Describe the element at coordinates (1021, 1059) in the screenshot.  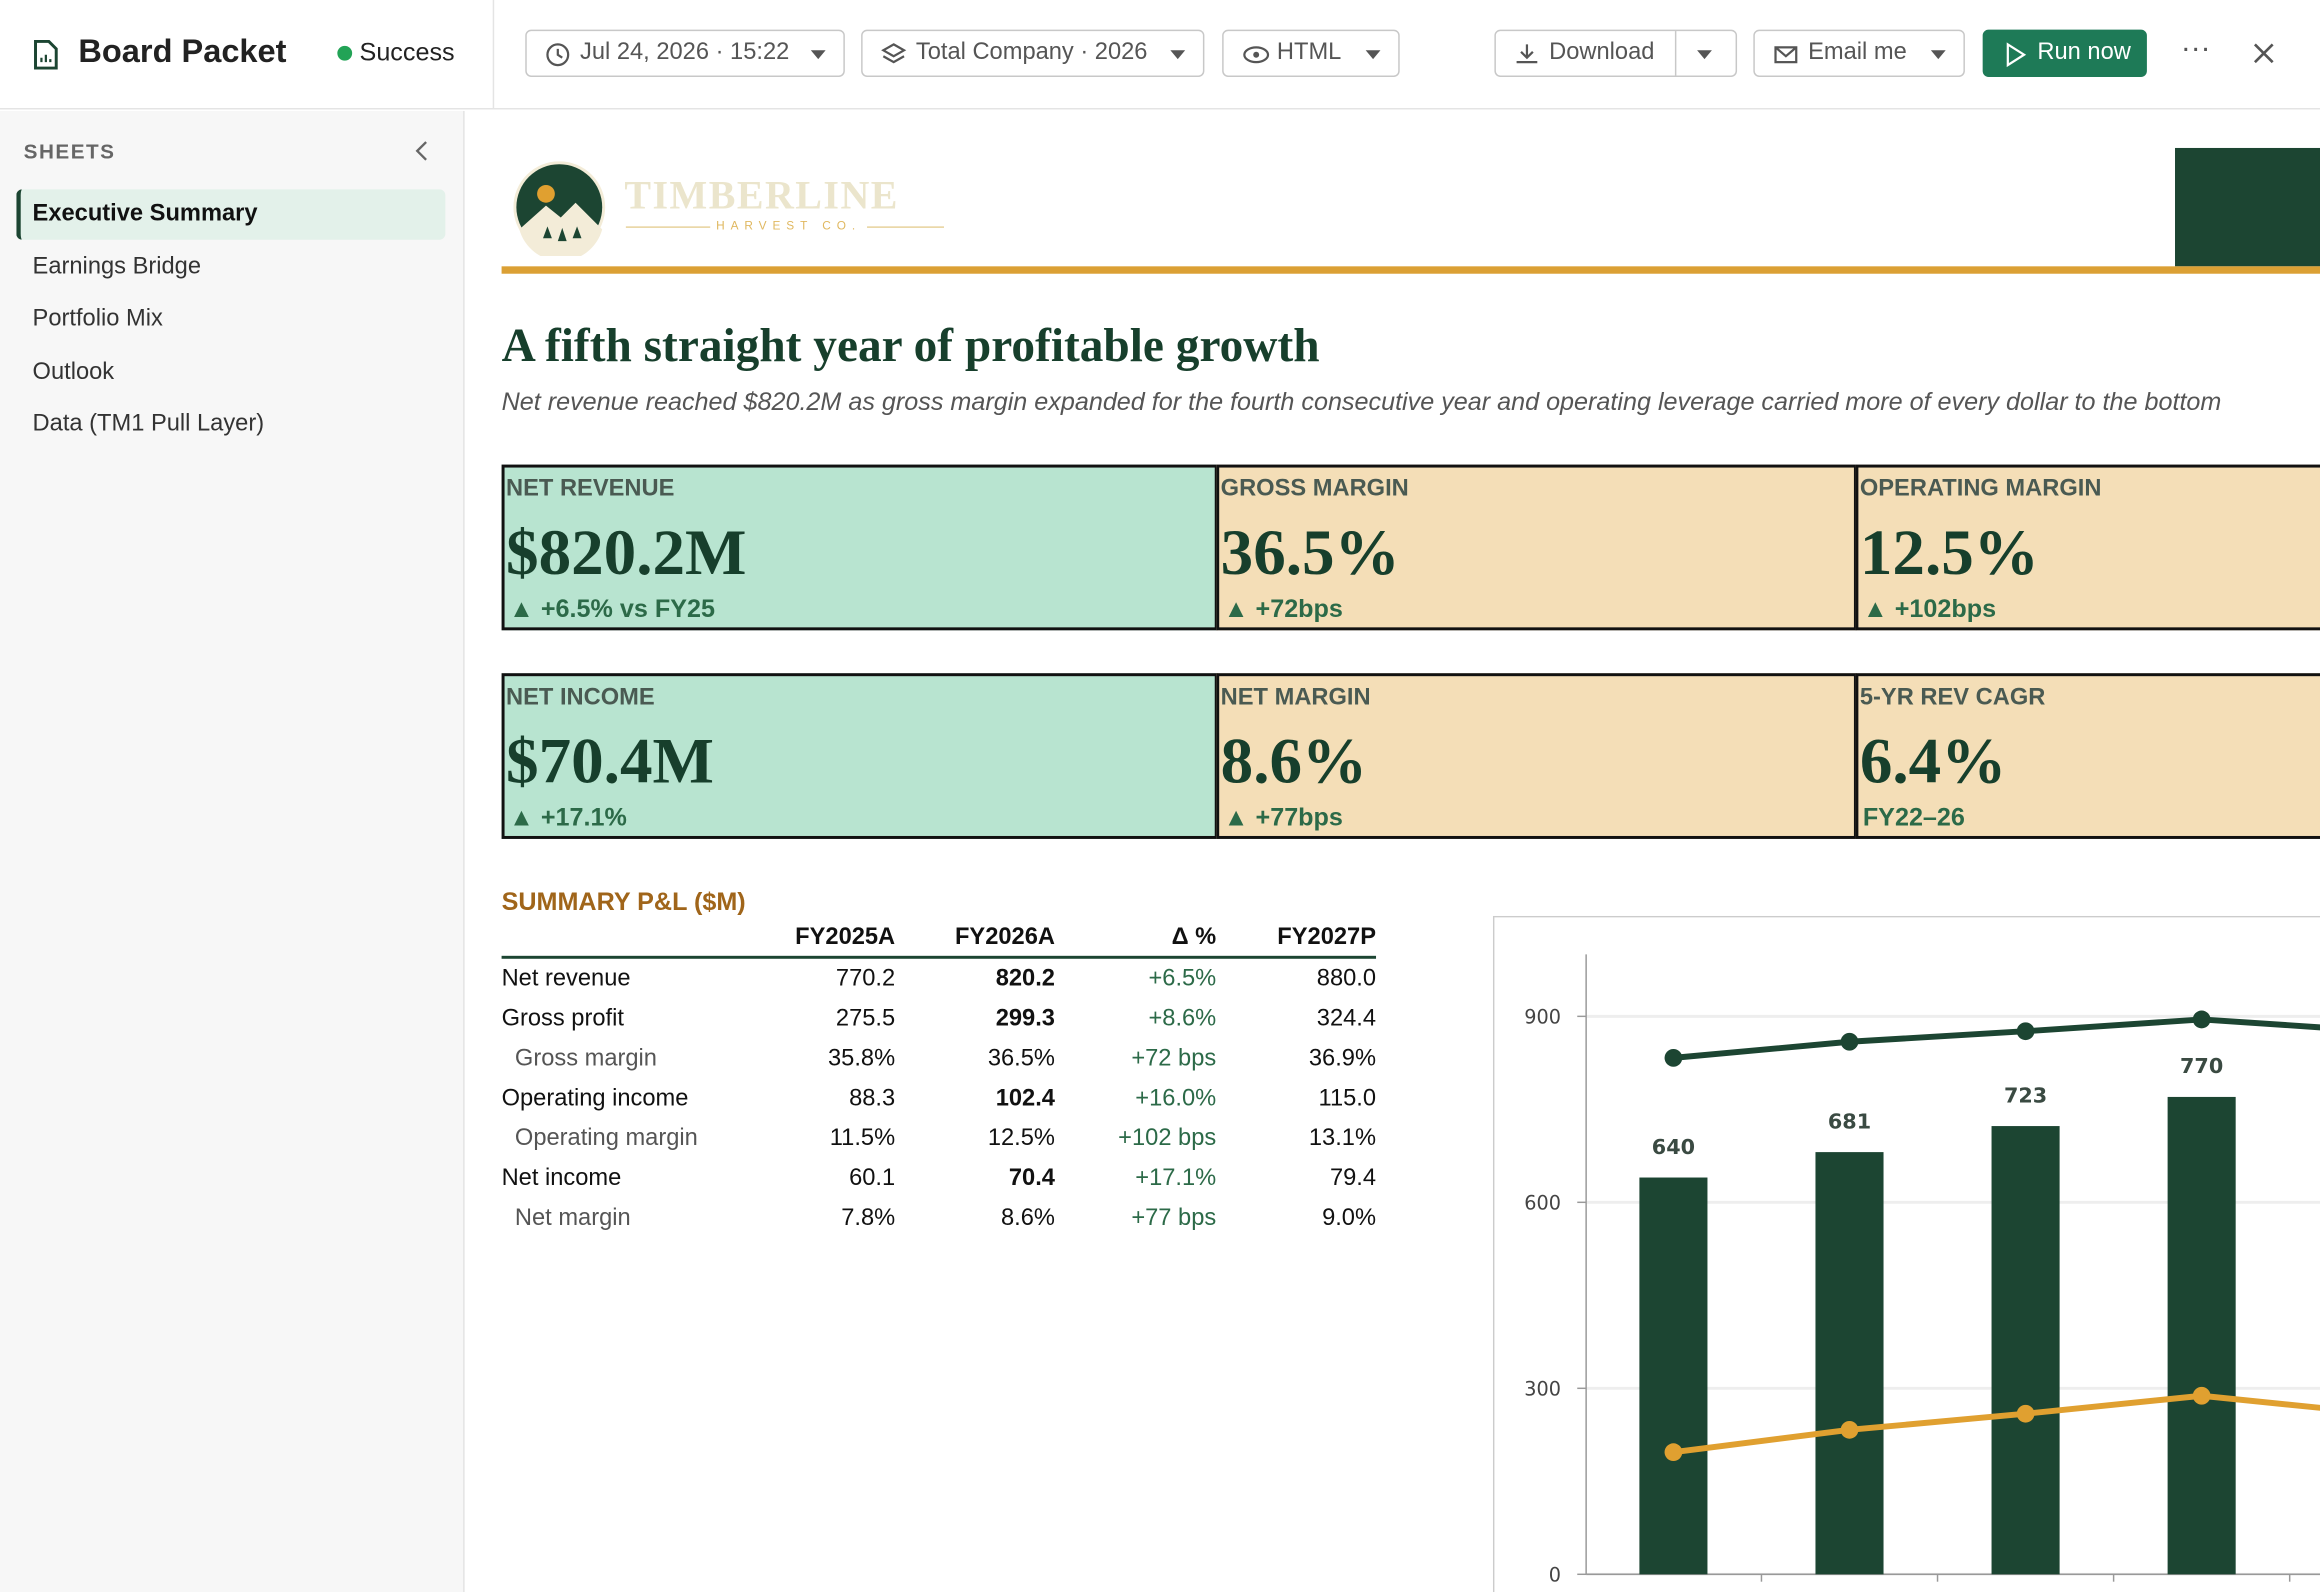
I see `cell: 36.5%` at that location.